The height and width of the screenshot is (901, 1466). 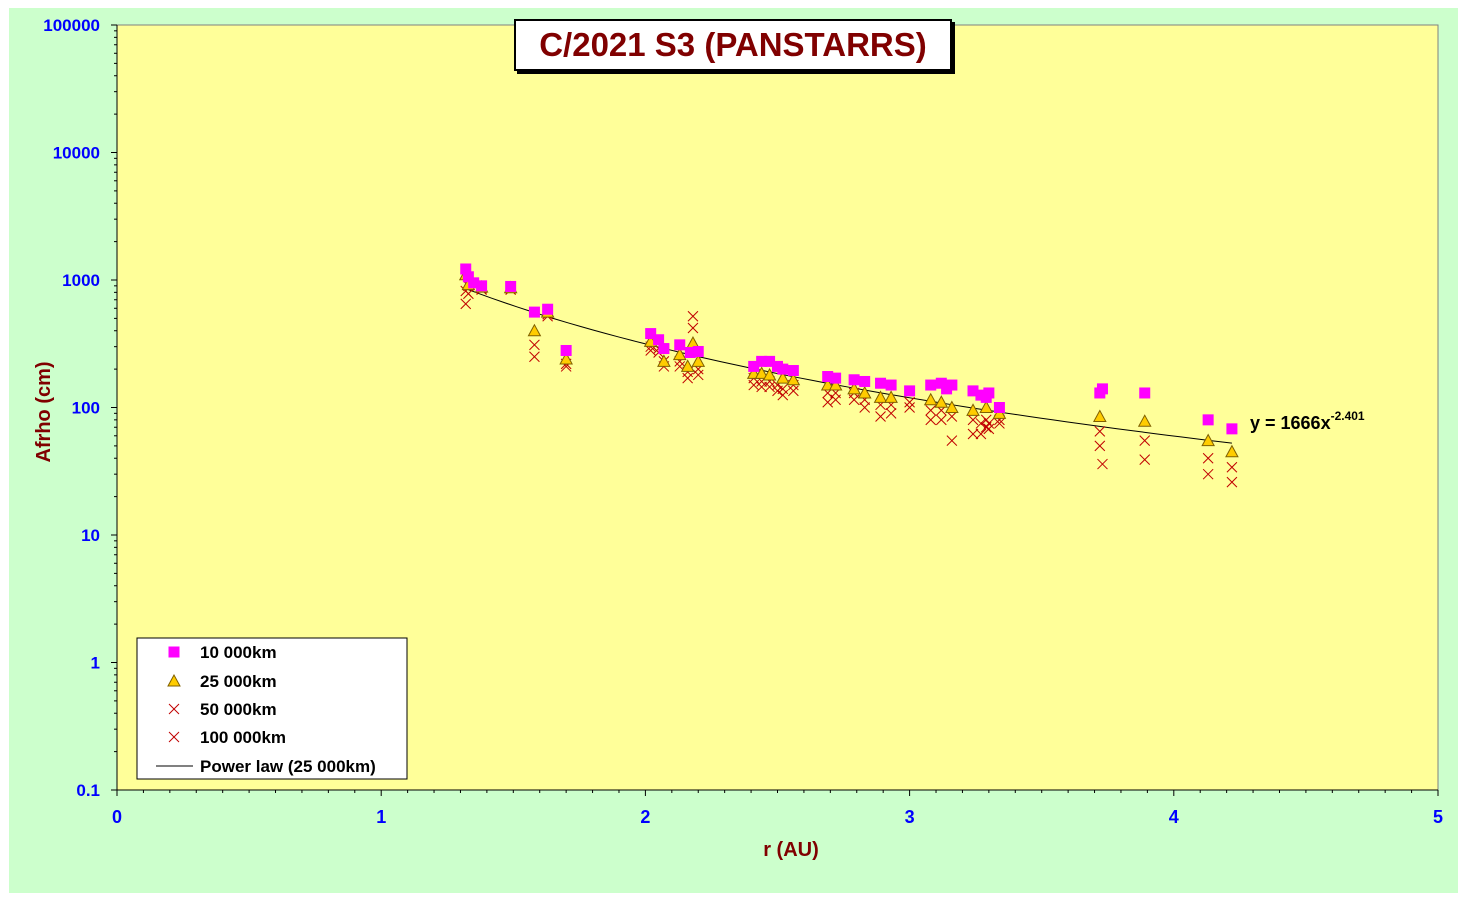 I want to click on trendline-equation: y = 1666x-2.401, so click(x=1307, y=421).